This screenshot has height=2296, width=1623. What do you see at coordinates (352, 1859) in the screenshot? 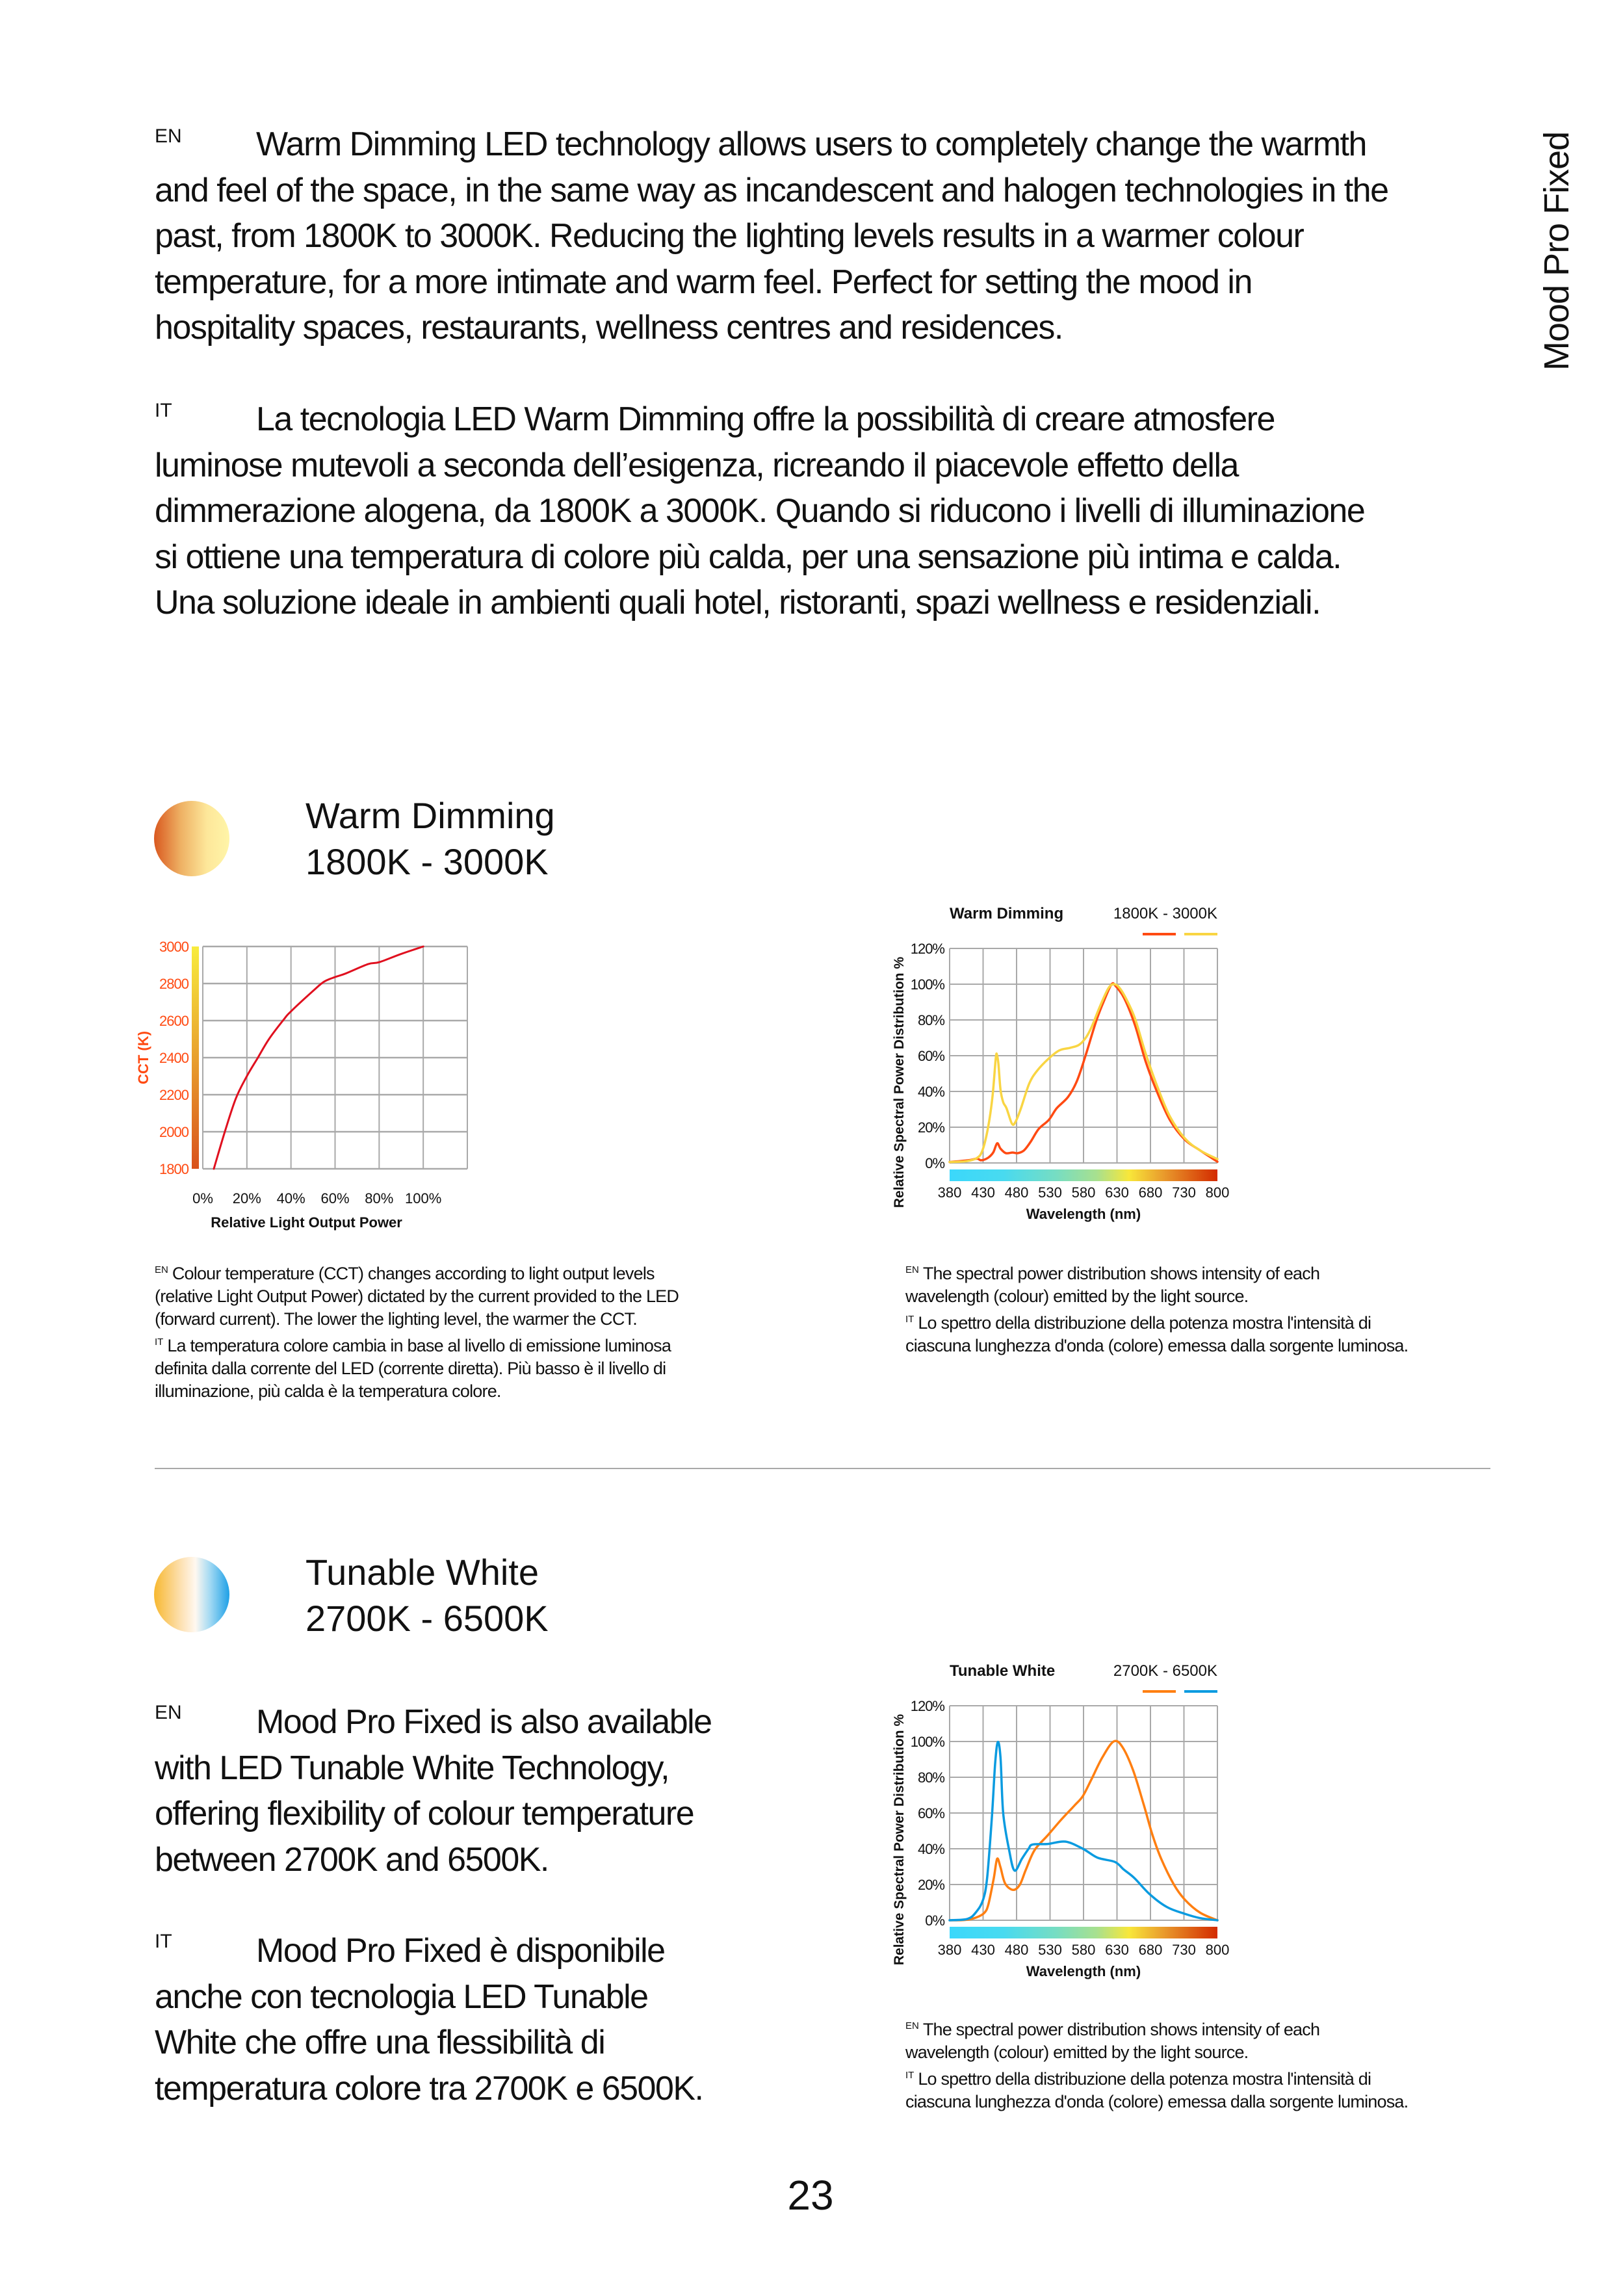
I see `text-line: between 2700K and 6500K.` at bounding box center [352, 1859].